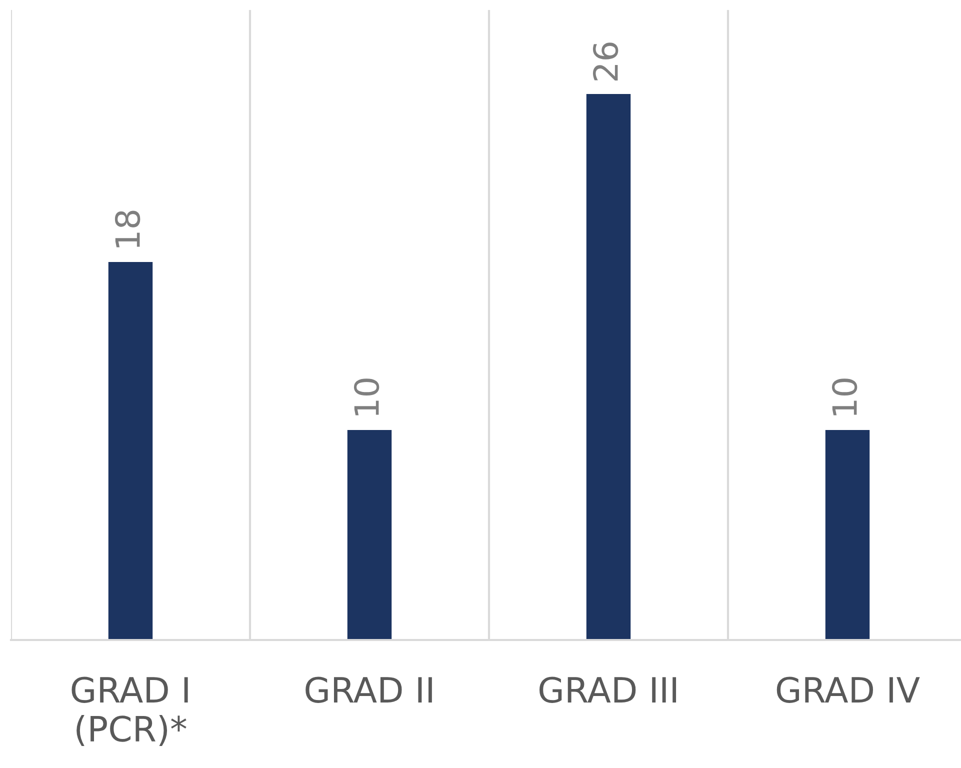 The image size is (961, 768). Describe the element at coordinates (127, 229) in the screenshot. I see `data-label: 18` at that location.